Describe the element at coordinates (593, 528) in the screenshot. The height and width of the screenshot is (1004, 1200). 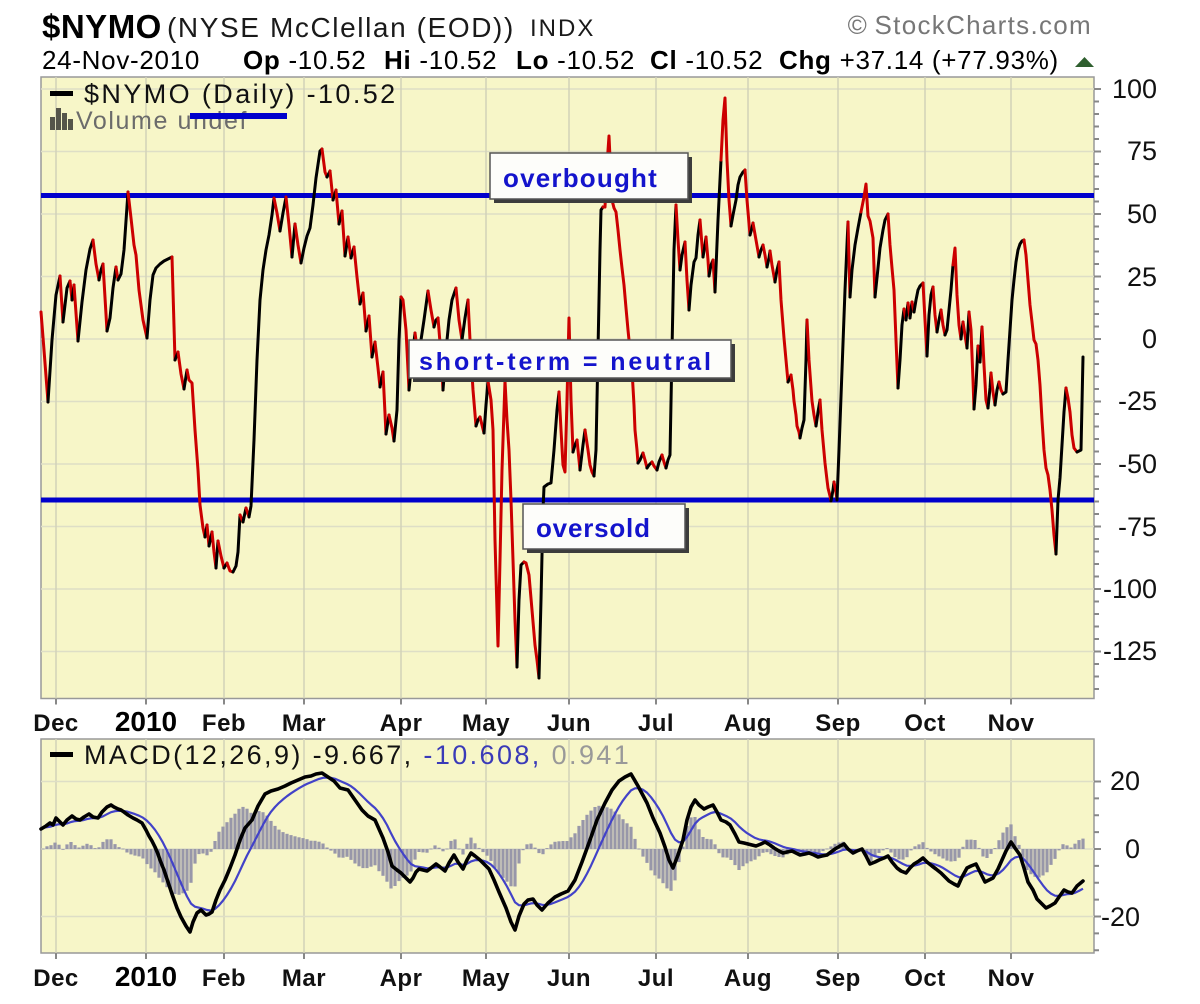
I see `svg-text: oversold` at that location.